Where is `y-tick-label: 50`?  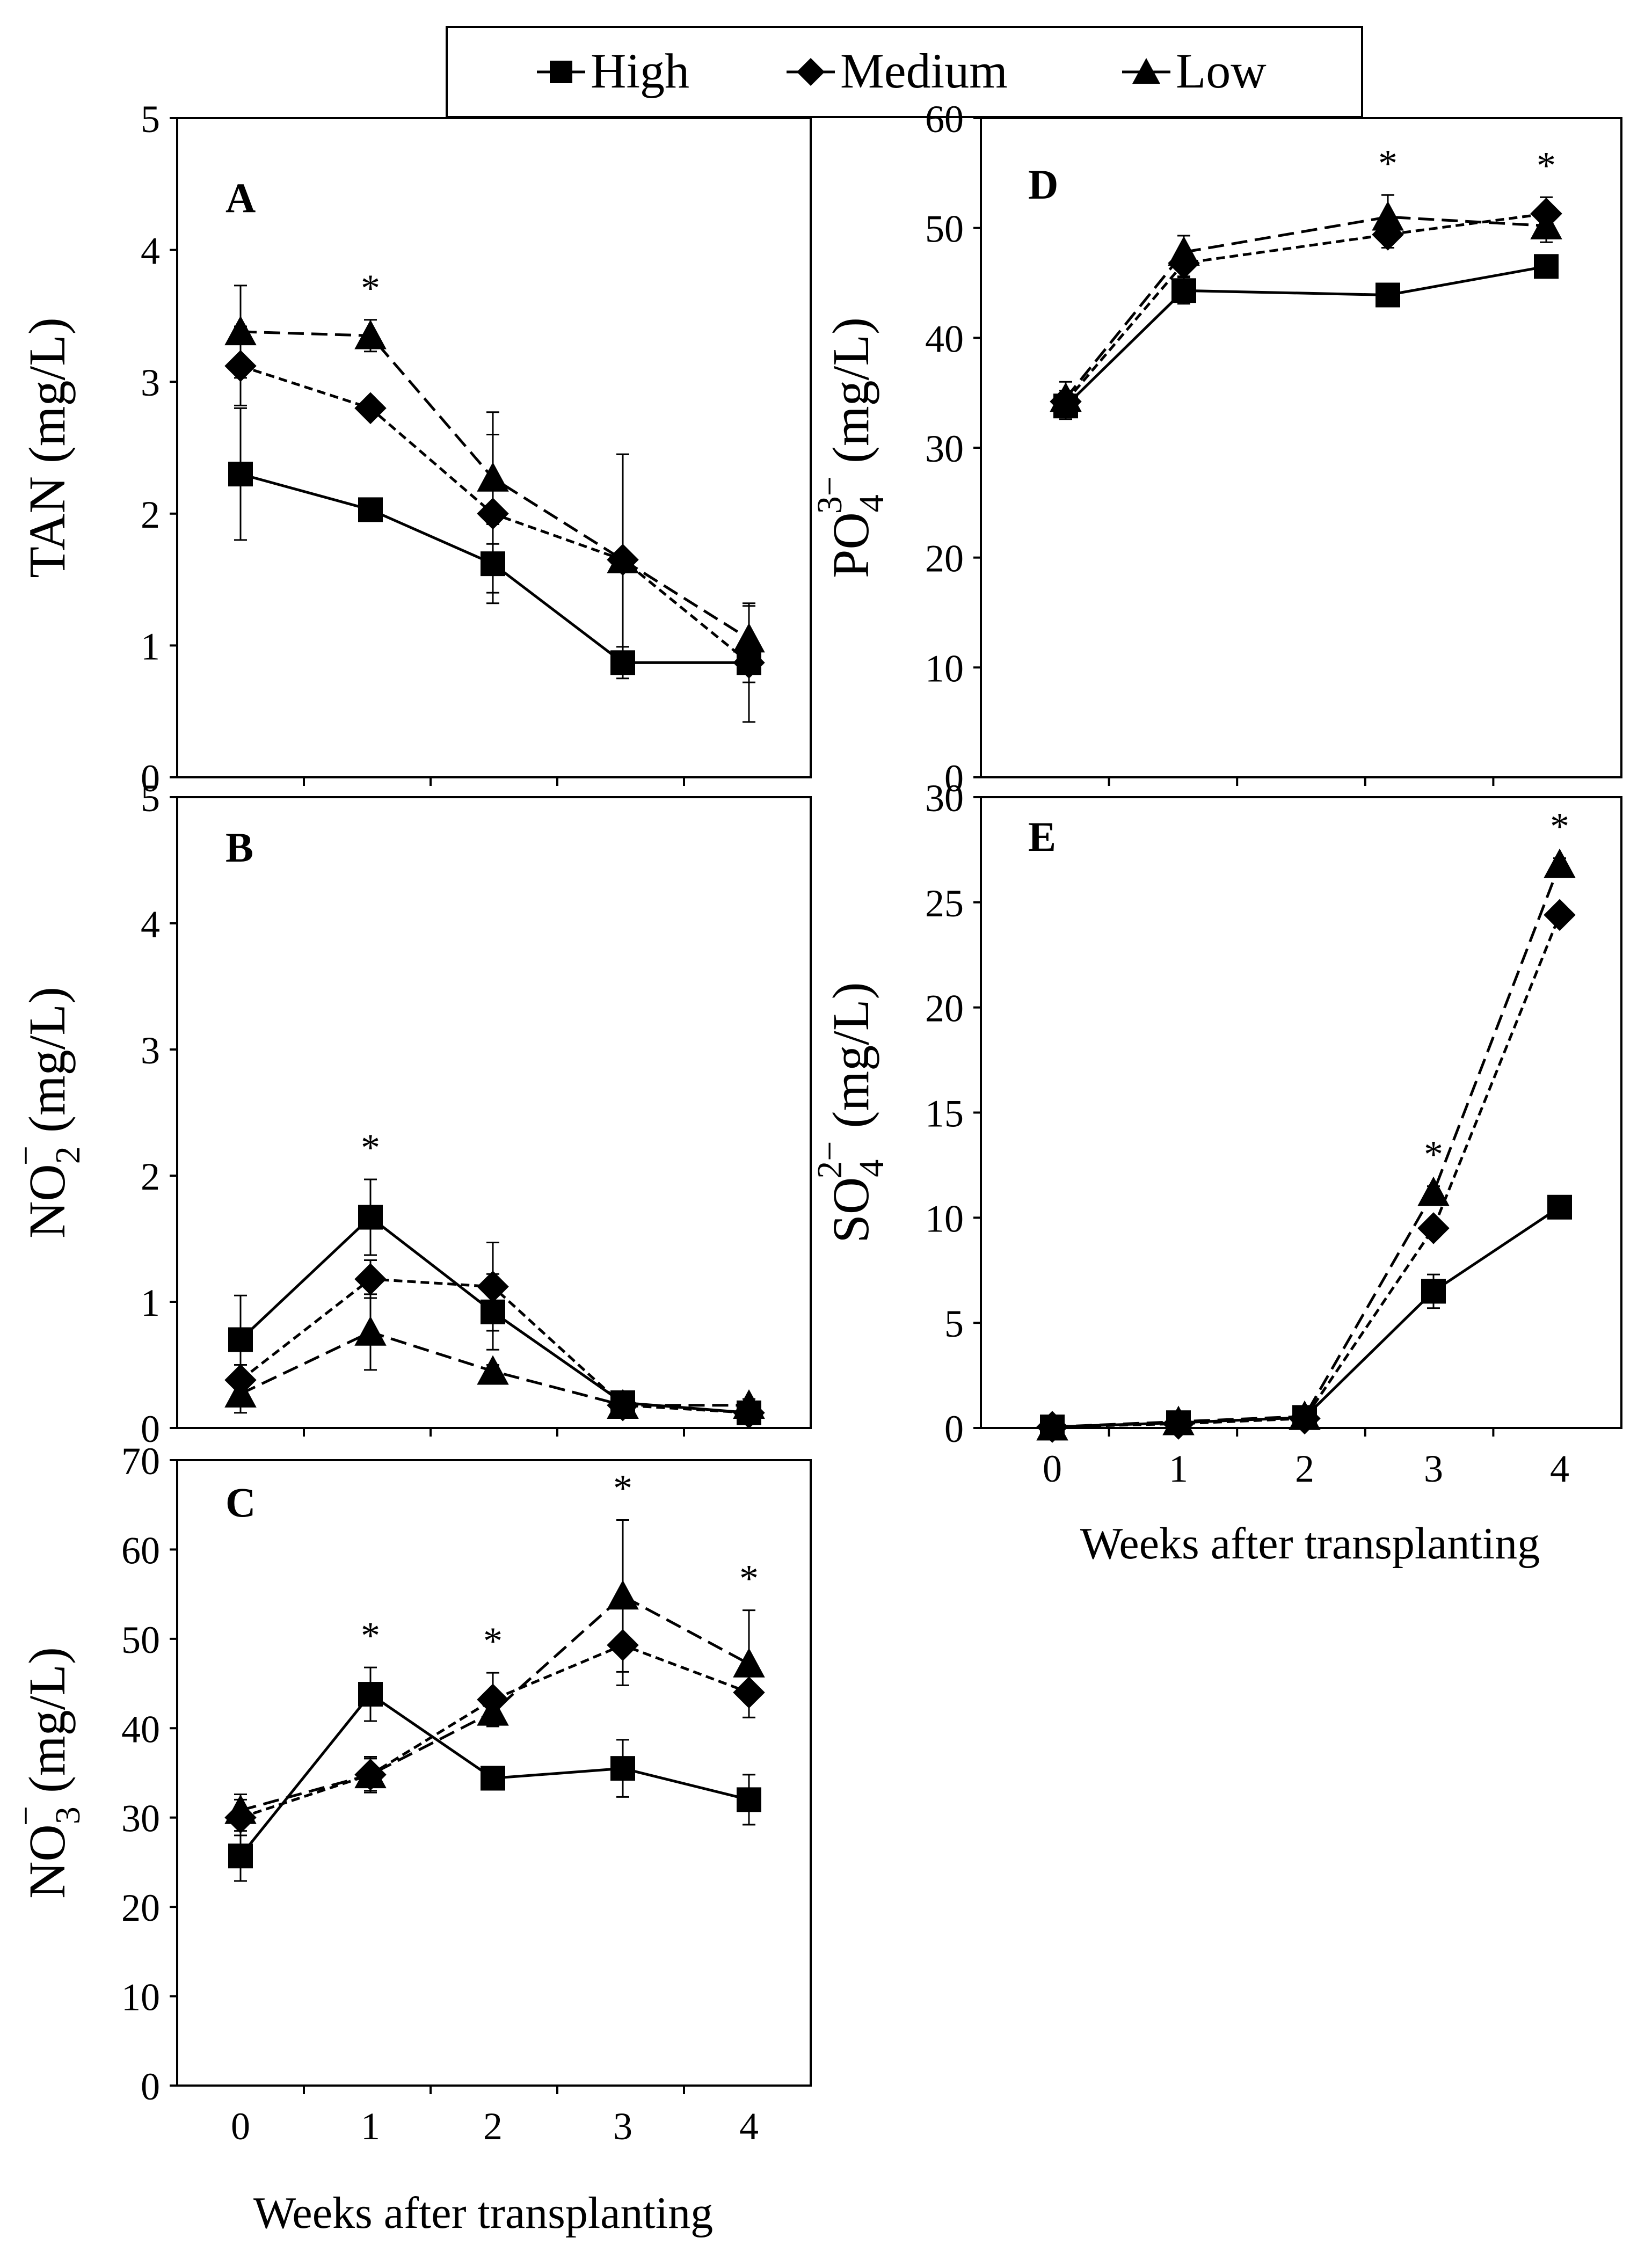
y-tick-label: 50 is located at coordinates (140, 1640).